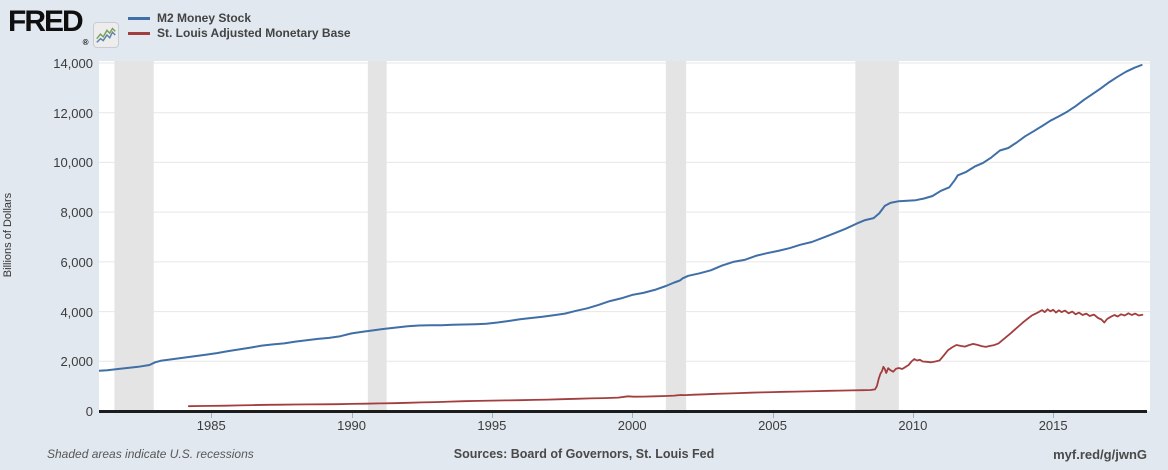 The width and height of the screenshot is (1168, 470). Describe the element at coordinates (8, 235) in the screenshot. I see `y-axis-title: Billions of Dollars` at that location.